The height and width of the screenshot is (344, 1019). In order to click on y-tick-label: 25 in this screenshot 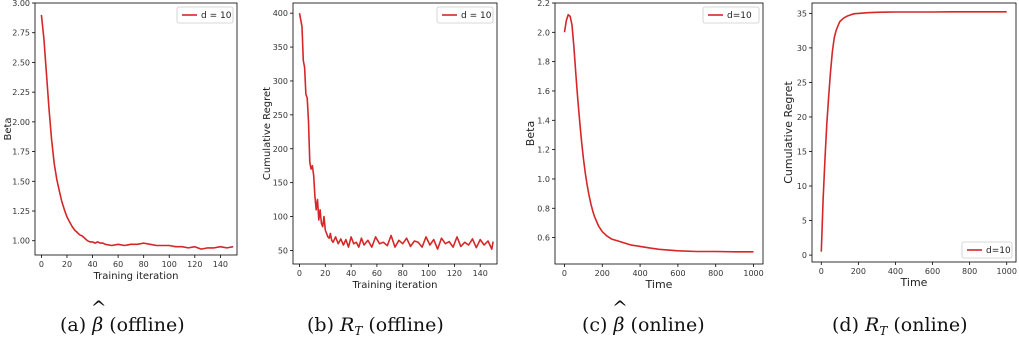, I will do `click(802, 82)`.